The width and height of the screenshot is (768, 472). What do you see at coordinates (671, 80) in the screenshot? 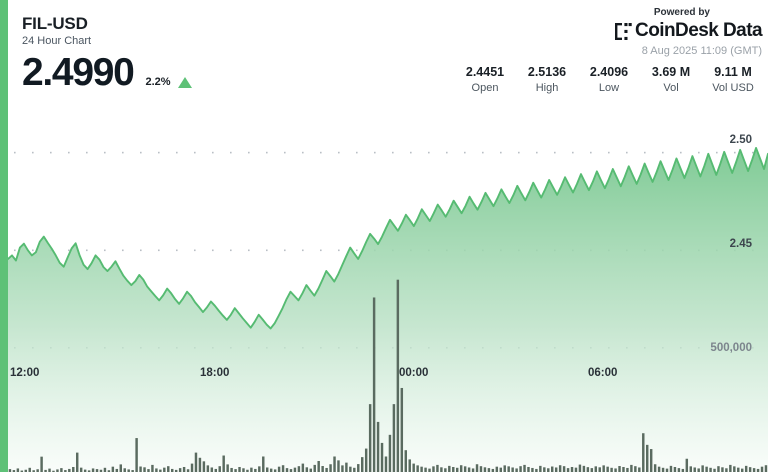
I see `stat-vol: 3.69 M Vol` at bounding box center [671, 80].